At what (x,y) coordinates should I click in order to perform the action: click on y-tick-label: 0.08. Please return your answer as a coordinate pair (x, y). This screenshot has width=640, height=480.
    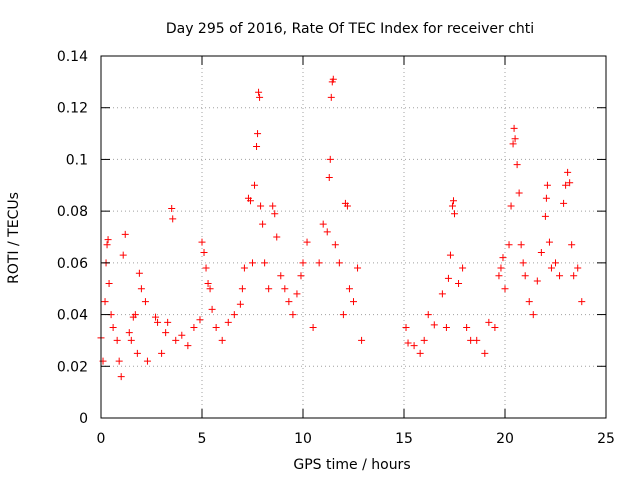
    Looking at the image, I should click on (72, 212).